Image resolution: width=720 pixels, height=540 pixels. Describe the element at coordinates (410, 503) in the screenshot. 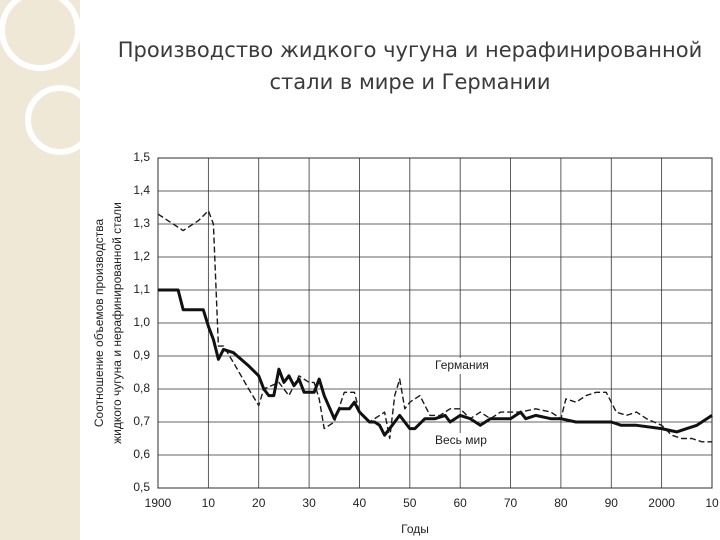

I see `x-tick-label: 50` at that location.